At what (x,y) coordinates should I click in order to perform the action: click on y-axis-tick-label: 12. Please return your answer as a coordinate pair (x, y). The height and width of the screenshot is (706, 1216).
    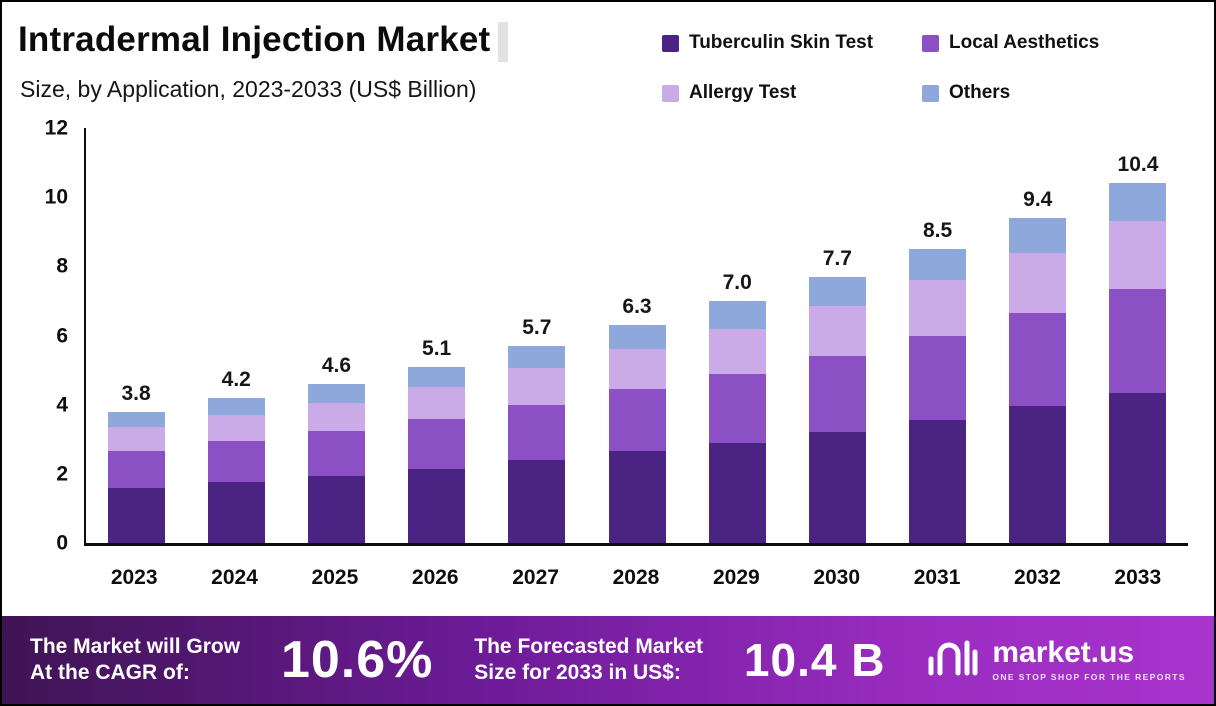
    Looking at the image, I should click on (56, 128).